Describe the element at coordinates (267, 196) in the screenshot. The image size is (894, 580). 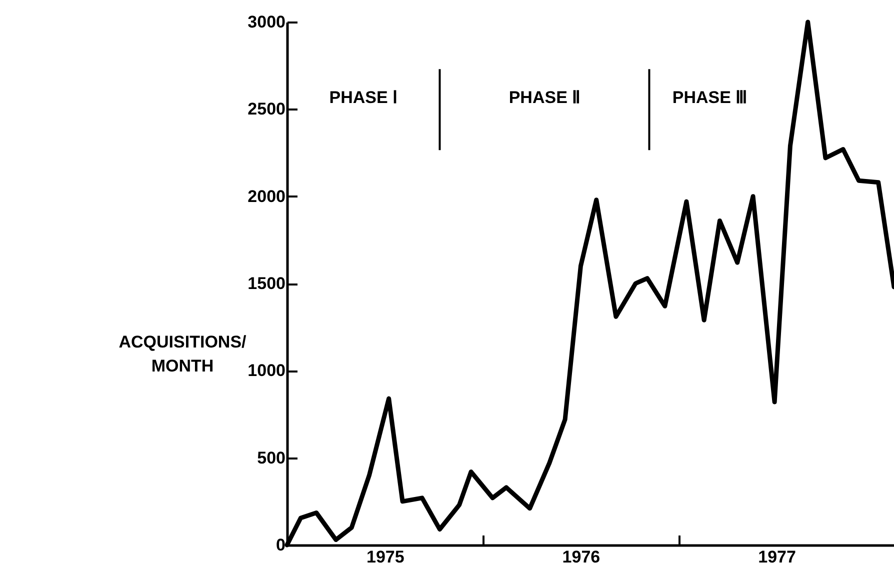
I see `y-tick-label: 2000` at that location.